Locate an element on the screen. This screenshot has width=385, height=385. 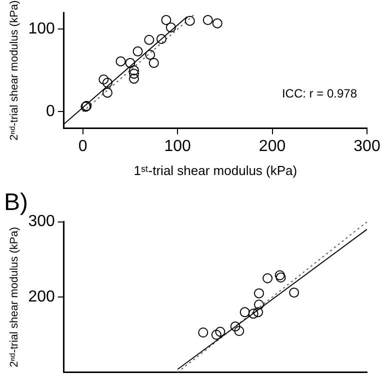
x-tick-label: 0 is located at coordinates (83, 147).